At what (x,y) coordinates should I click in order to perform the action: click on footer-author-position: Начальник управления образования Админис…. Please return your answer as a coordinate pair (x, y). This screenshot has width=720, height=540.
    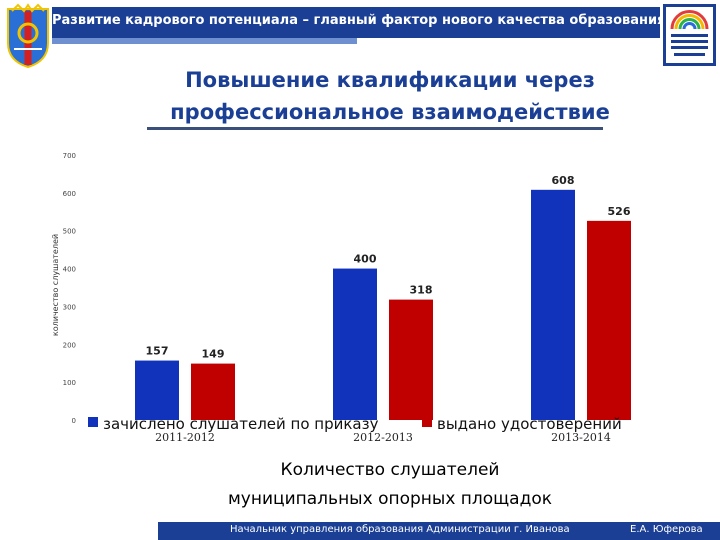
    Looking at the image, I should click on (400, 529).